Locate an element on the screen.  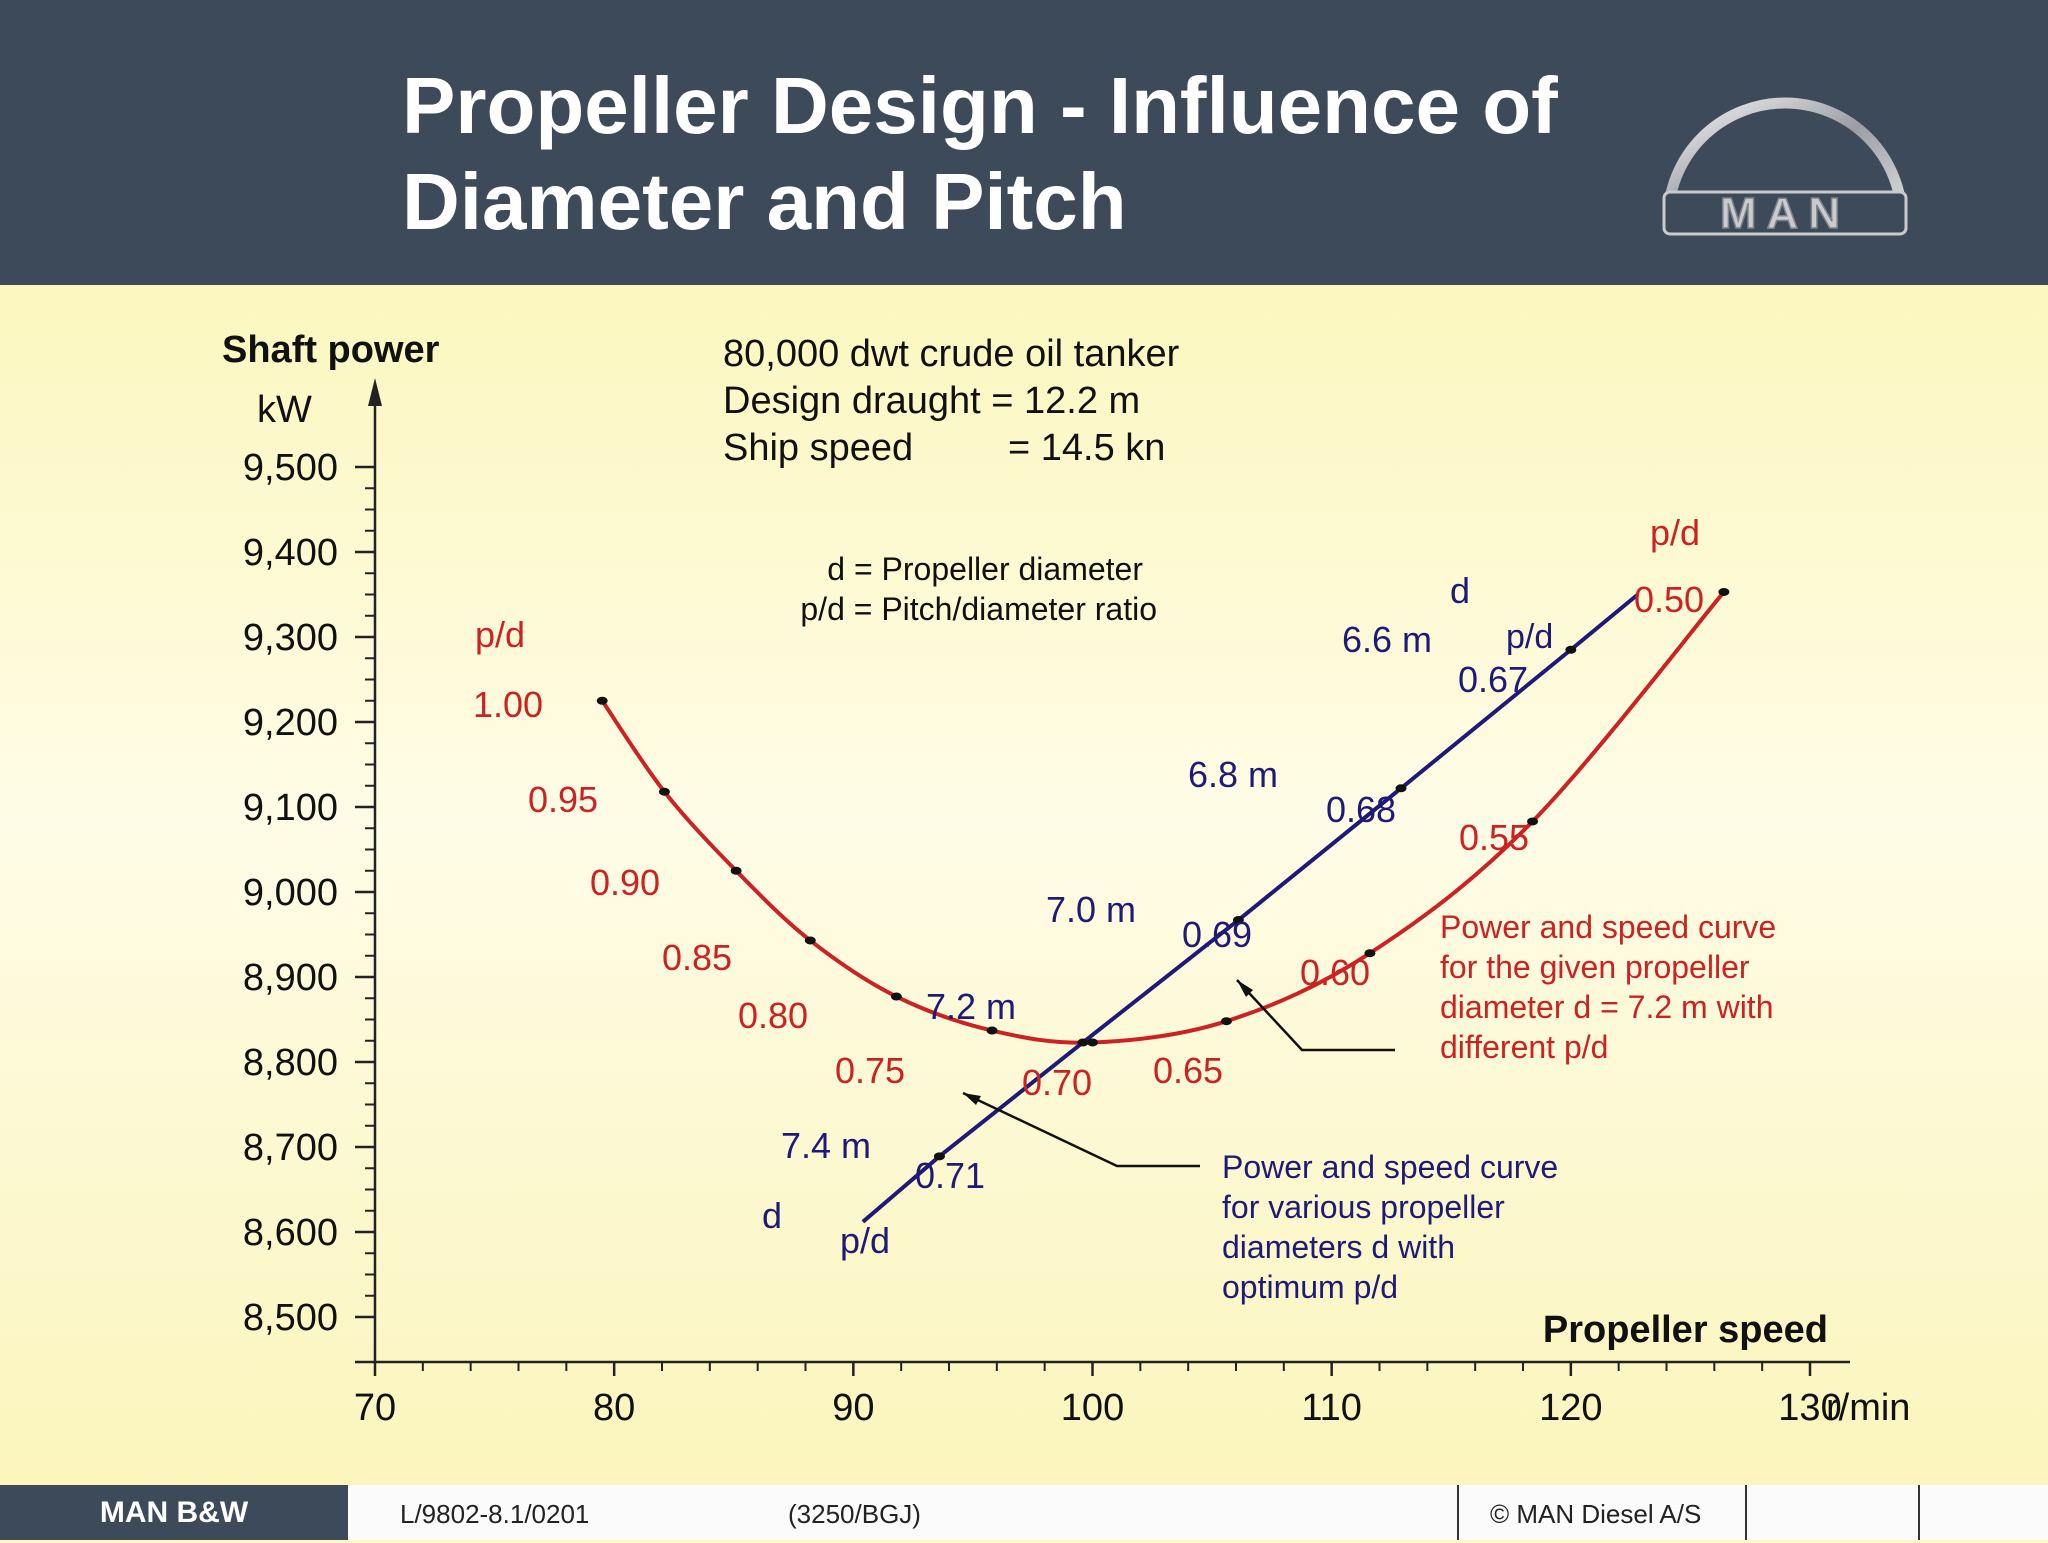
x-axis-label: Propeller speed is located at coordinates (1685, 1330).